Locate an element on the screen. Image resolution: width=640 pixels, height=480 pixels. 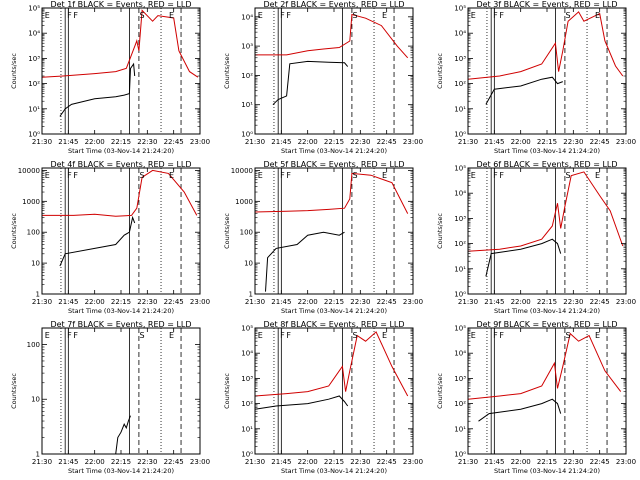
panel-title: Det 7f BLACK = Events, RED = LLD is located at coordinates (120, 324).